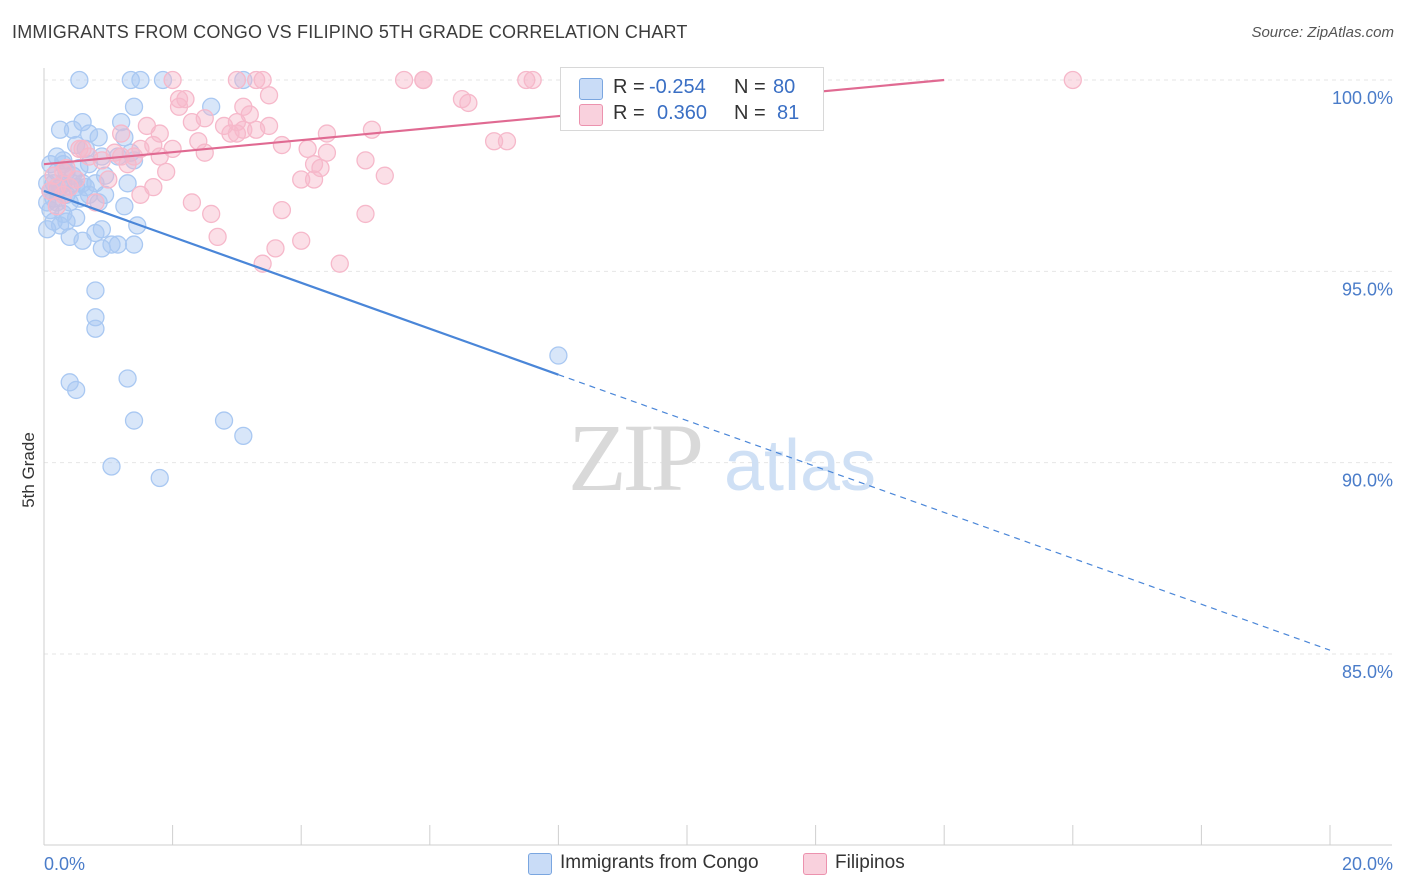  Describe the element at coordinates (788, 113) in the screenshot. I see `n-value: 81` at that location.